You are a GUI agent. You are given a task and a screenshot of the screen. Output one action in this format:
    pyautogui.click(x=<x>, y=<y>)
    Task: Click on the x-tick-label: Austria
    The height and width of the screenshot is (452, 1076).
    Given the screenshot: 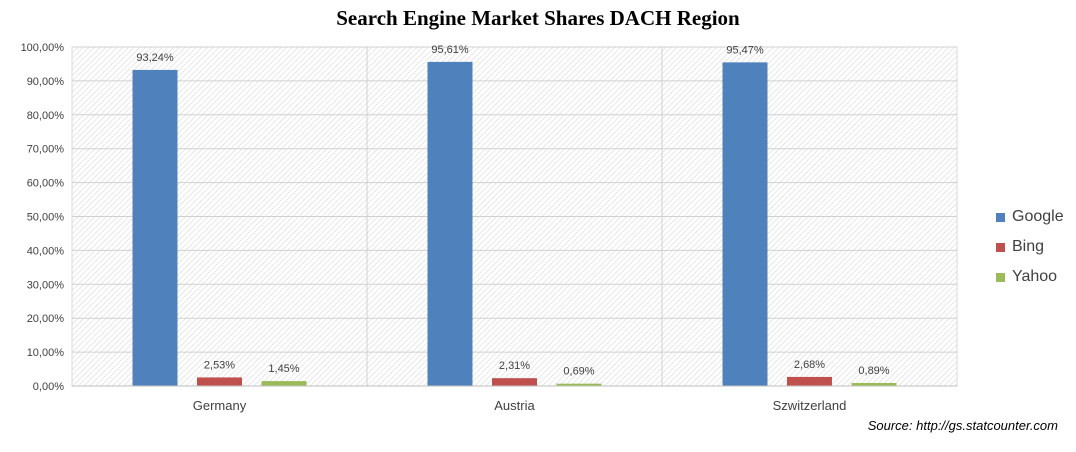 What is the action you would take?
    pyautogui.click(x=514, y=405)
    